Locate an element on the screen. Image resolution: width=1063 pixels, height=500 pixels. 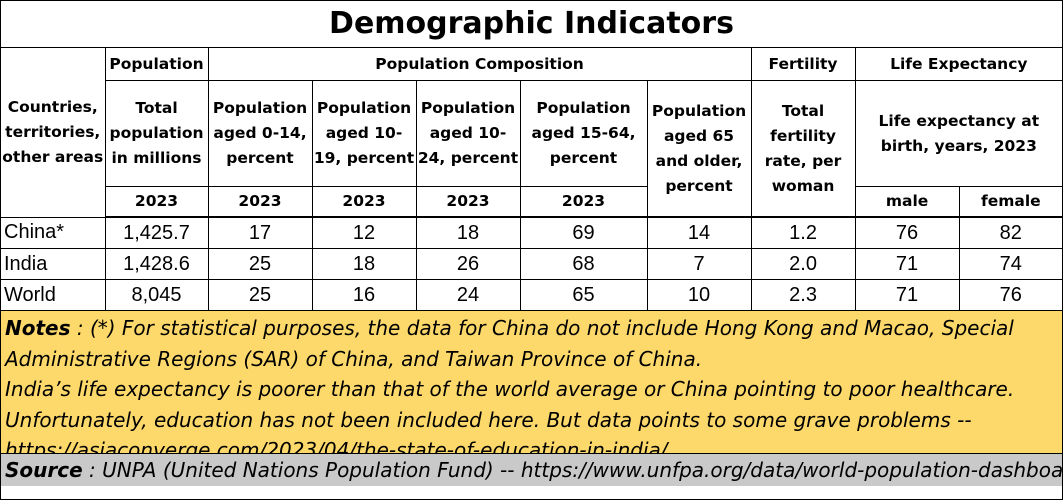
col-fertility-rate-label: Total fertility rate, per woman is located at coordinates (803, 148).